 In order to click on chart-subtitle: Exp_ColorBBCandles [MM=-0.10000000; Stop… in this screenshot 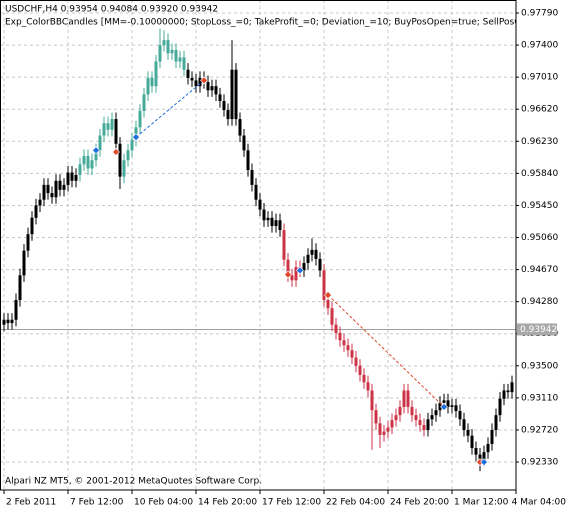, I will do `click(275, 23)`.